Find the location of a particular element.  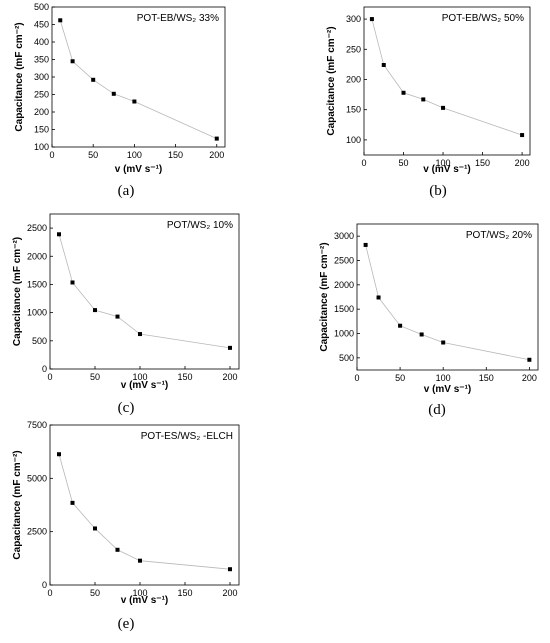

y-tick-label: 5000 is located at coordinates (37, 478).